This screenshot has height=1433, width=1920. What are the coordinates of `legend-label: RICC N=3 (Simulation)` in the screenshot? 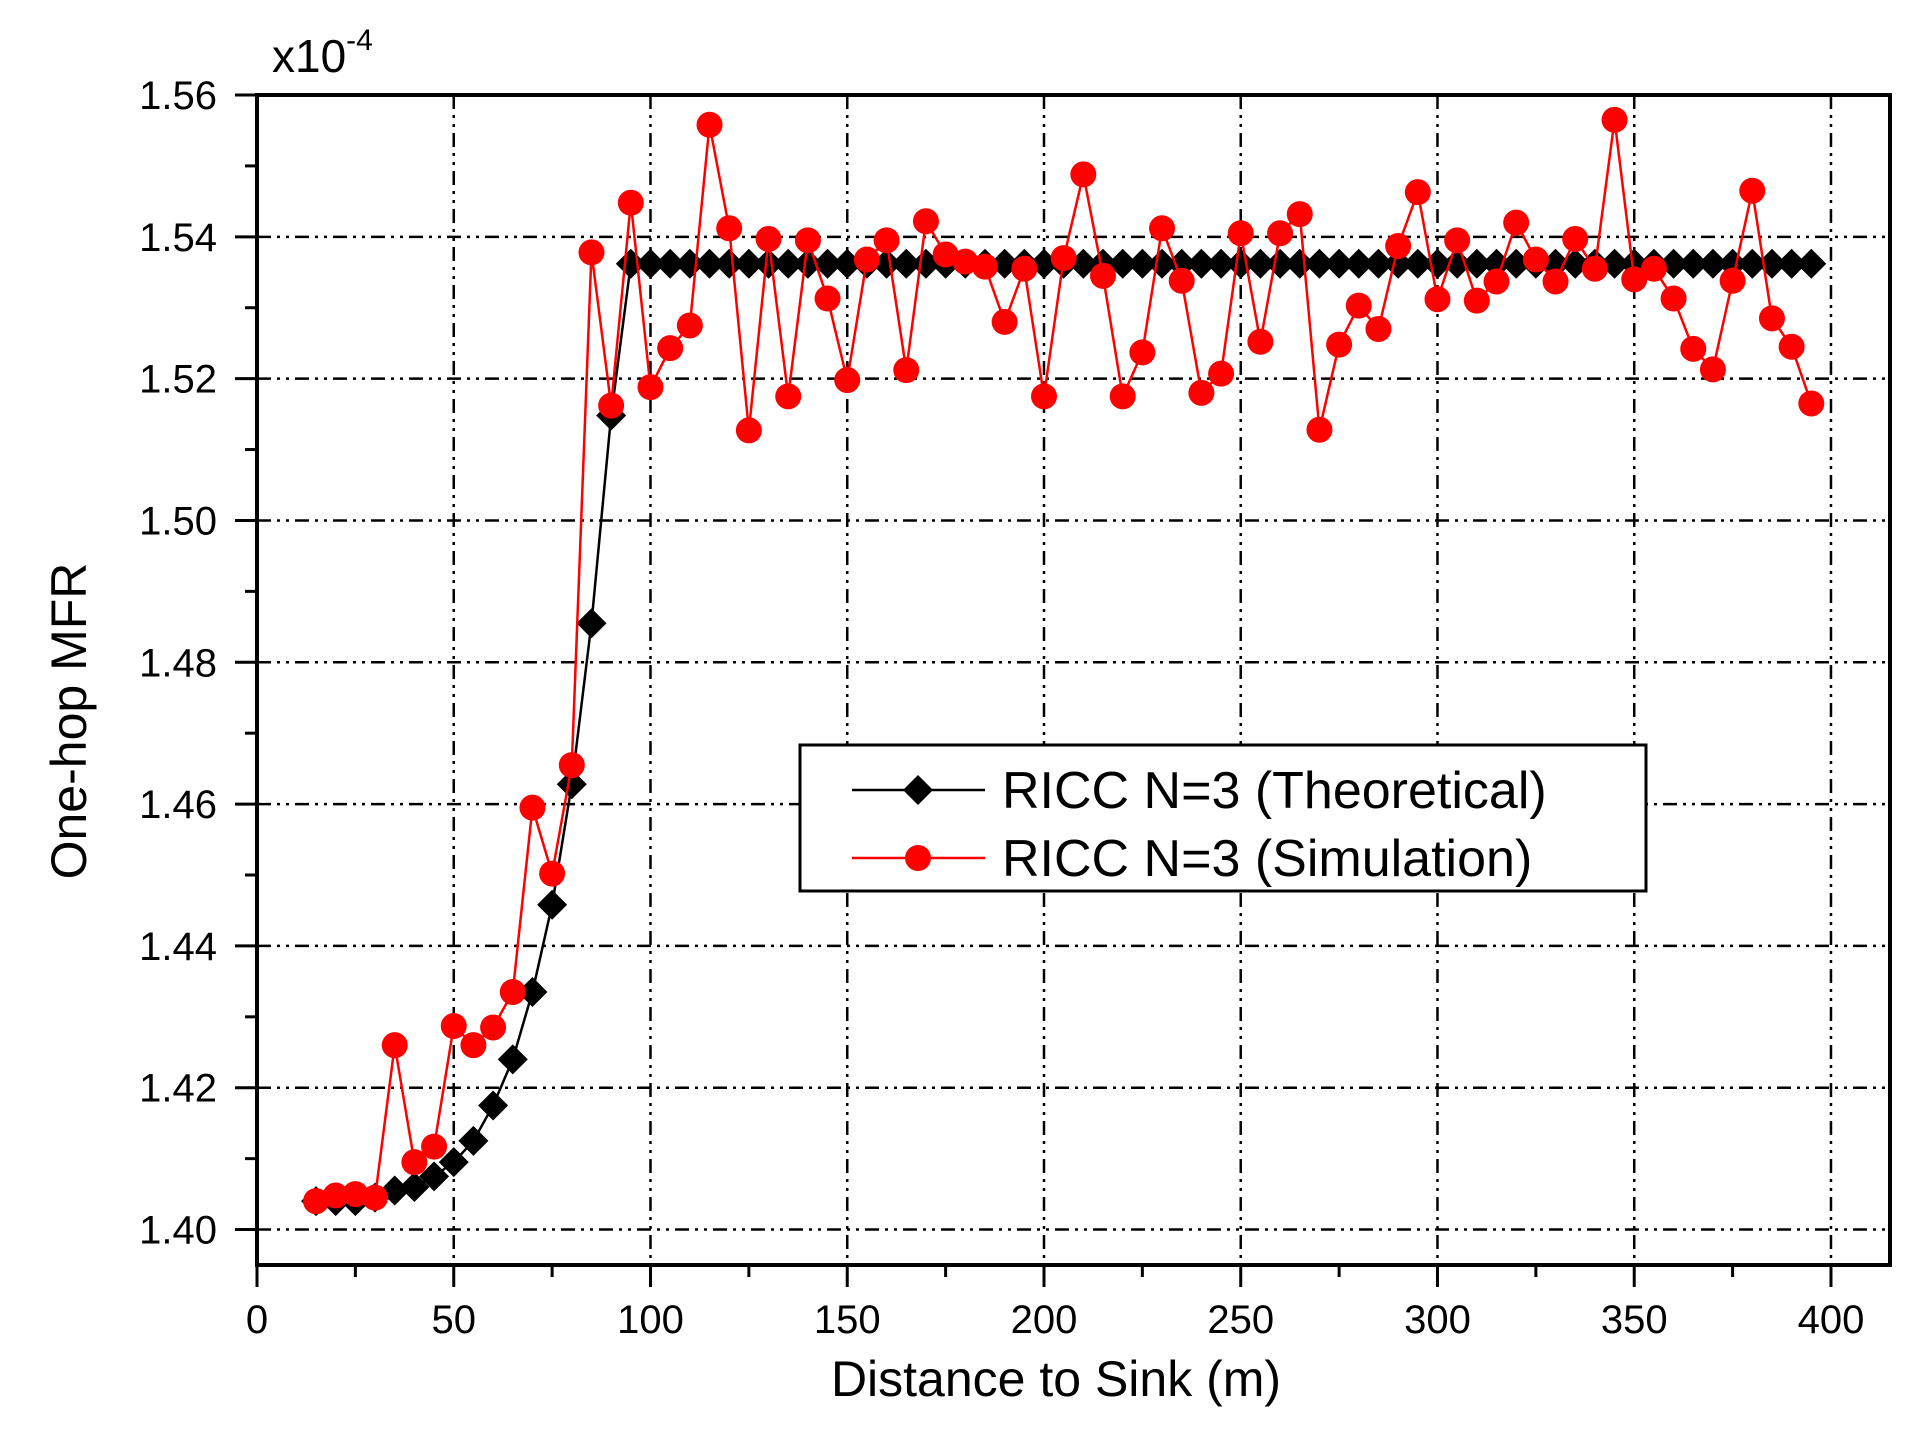 It's located at (1267, 859).